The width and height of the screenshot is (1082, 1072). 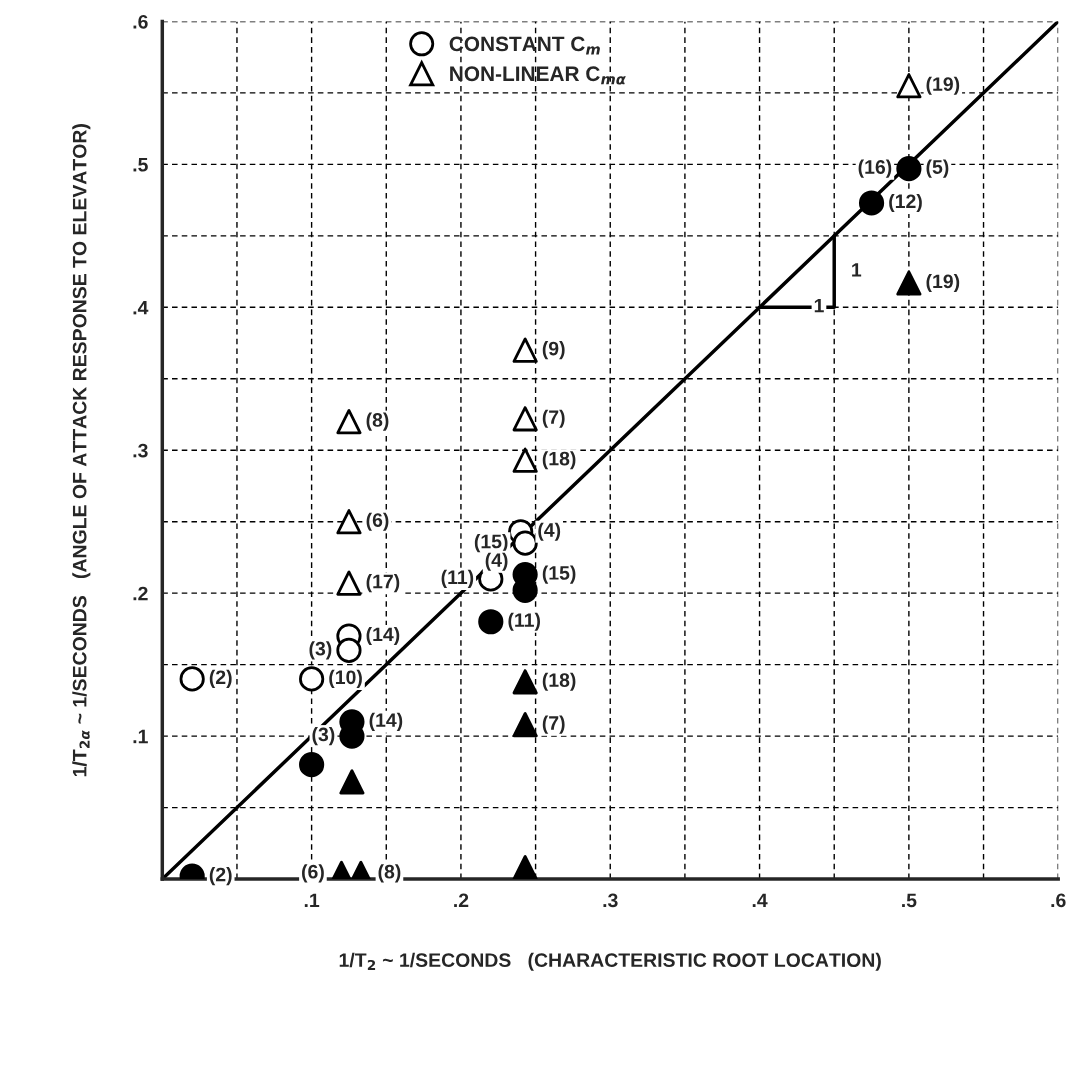 I want to click on annotation: (17), so click(x=383, y=583).